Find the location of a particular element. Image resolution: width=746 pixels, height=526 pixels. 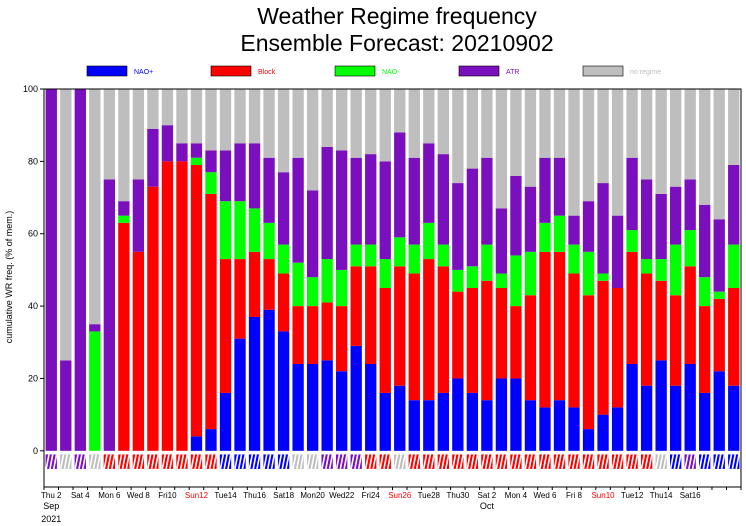

legend-label-atr: ATR is located at coordinates (512, 72).